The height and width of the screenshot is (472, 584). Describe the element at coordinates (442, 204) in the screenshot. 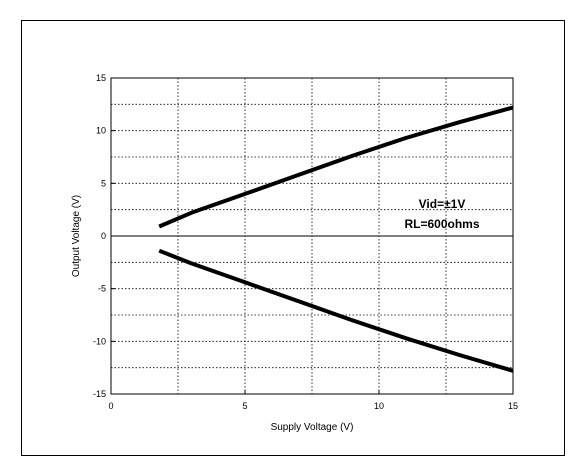

I see `annotation-vid: Vid=±1V` at that location.